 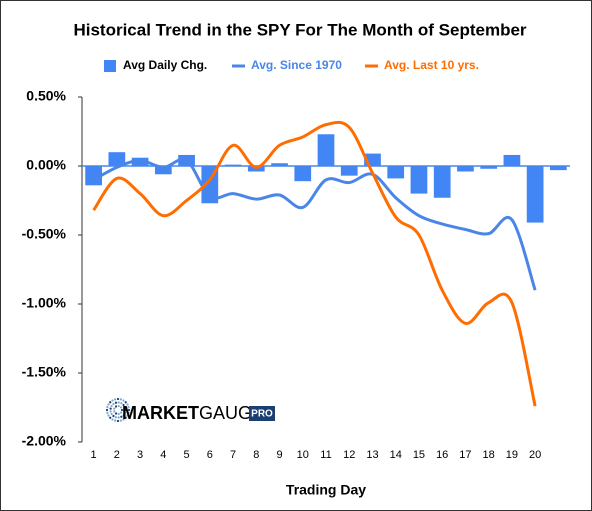 What do you see at coordinates (256, 455) in the screenshot?
I see `x-tick-label: 8` at bounding box center [256, 455].